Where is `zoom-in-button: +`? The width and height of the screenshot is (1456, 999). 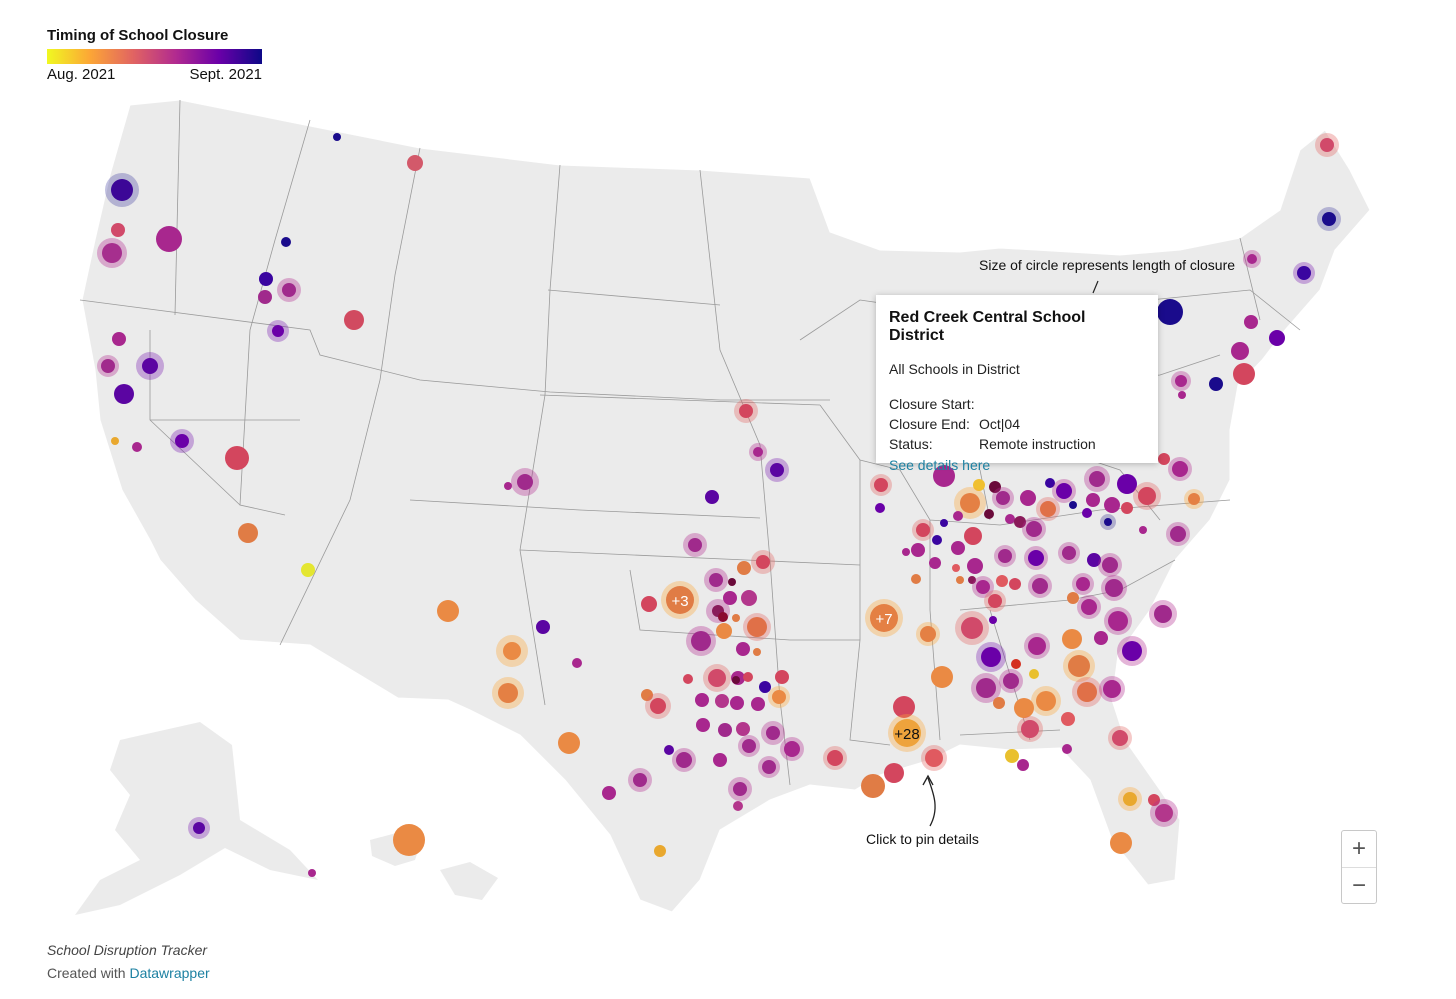 zoom-in-button: + is located at coordinates (1359, 849).